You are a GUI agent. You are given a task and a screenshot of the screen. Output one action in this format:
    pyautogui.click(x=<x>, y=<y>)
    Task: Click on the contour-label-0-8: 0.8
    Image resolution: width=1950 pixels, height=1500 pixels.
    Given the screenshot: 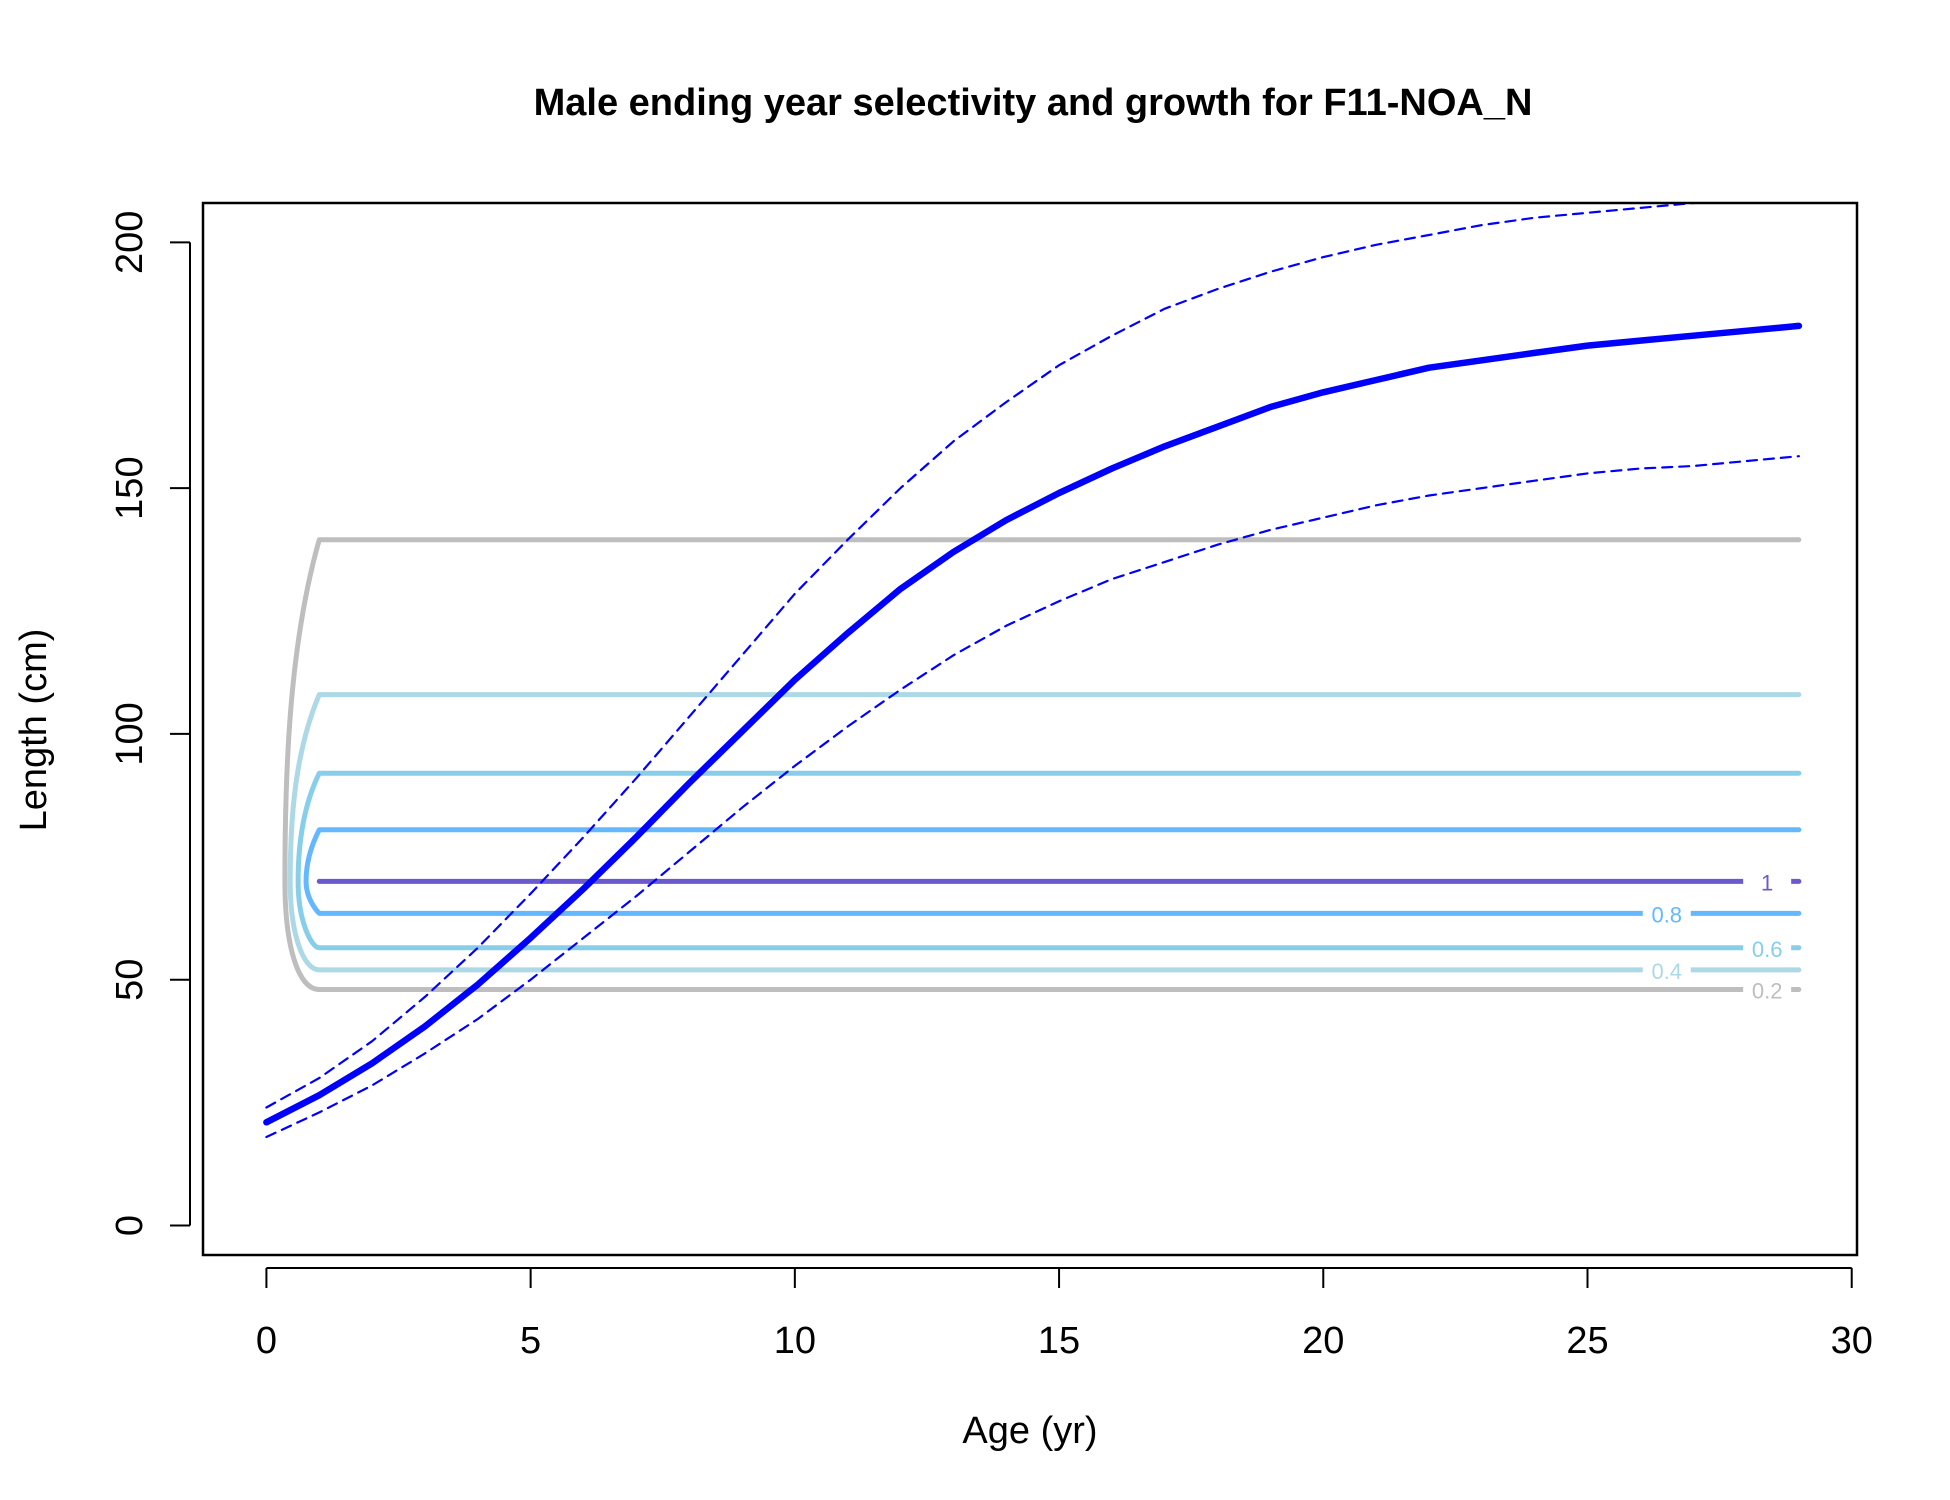 What is the action you would take?
    pyautogui.click(x=1666, y=914)
    